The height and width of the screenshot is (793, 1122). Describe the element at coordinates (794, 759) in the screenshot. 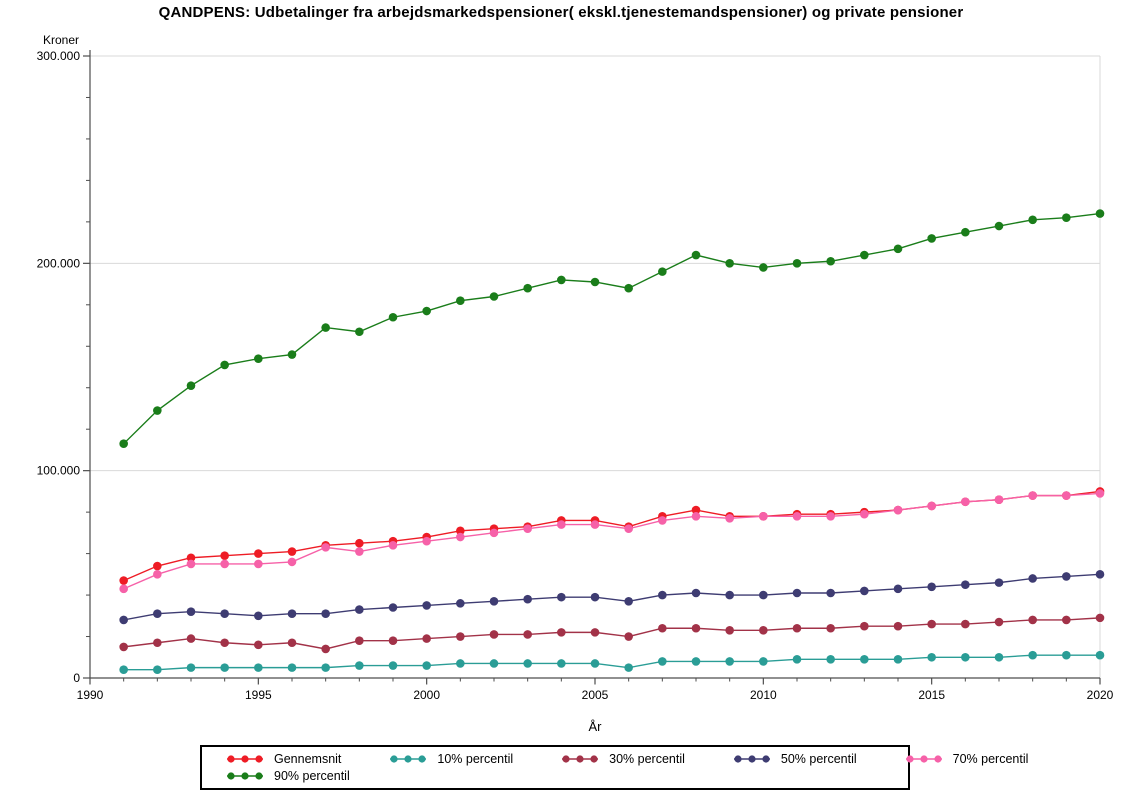

I see `legend-item: 50% percentil` at that location.